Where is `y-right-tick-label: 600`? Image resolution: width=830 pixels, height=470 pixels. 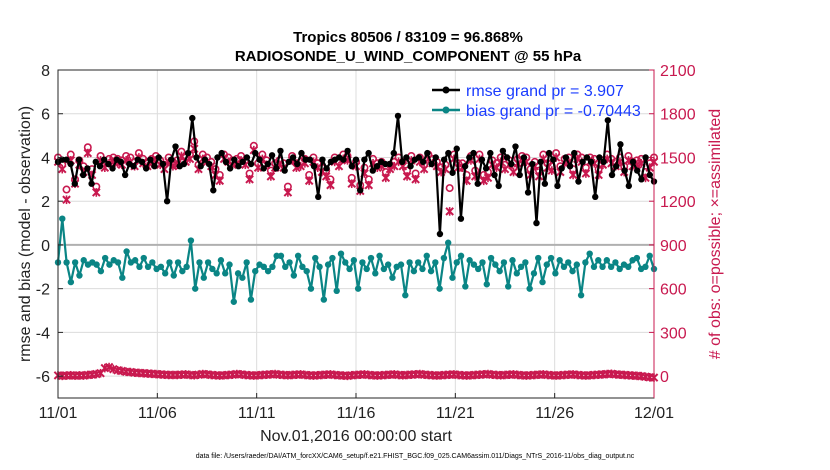
y-right-tick-label: 600 is located at coordinates (673, 290).